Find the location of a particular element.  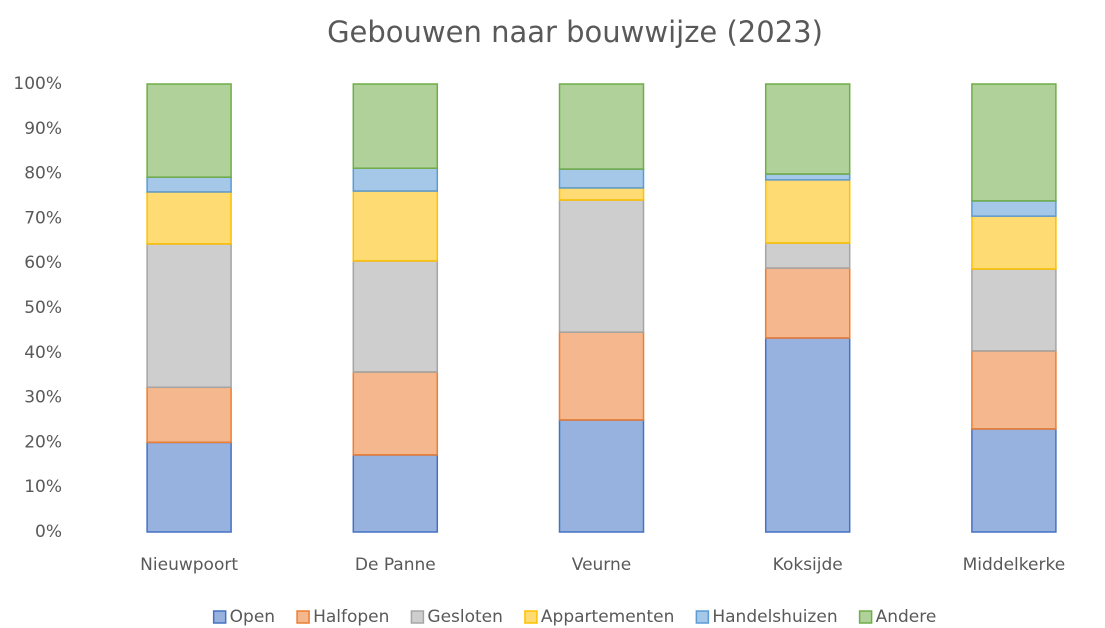

legend-label: Andere is located at coordinates (906, 617).